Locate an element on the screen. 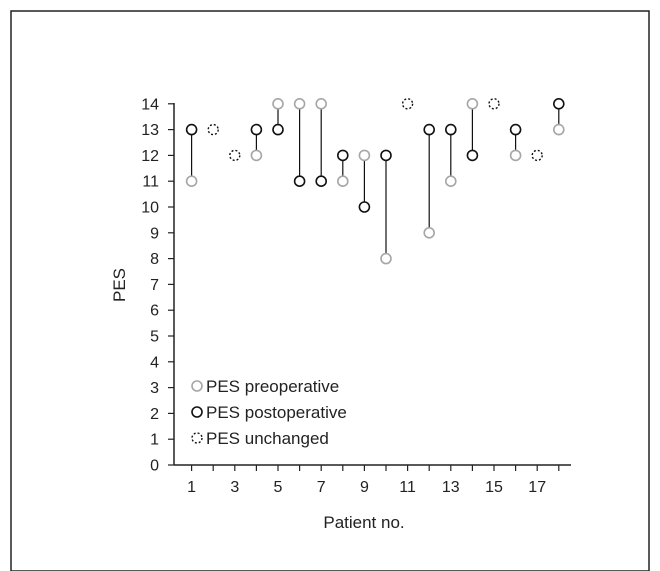  y-tick-label: 1 is located at coordinates (154, 440).